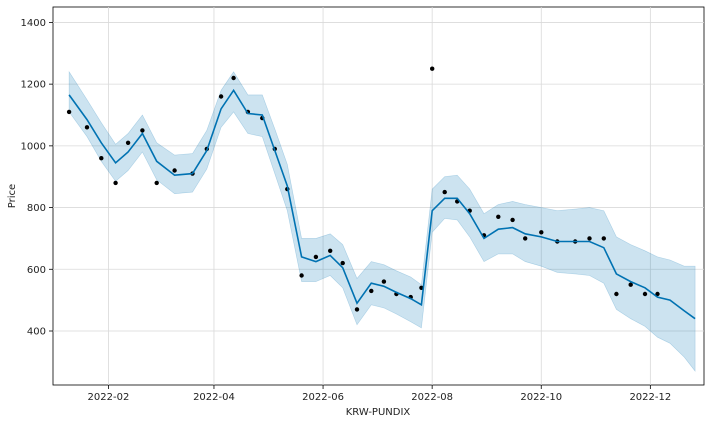 The width and height of the screenshot is (712, 424). What do you see at coordinates (33, 85) in the screenshot?
I see `y-tick-label: 1200` at bounding box center [33, 85].